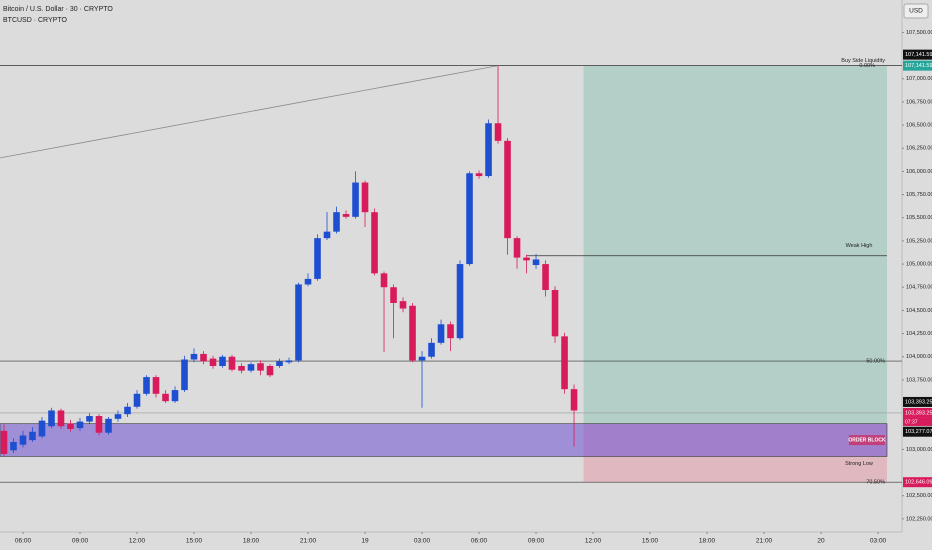  What do you see at coordinates (859, 246) in the screenshot?
I see `level-label: Weak High` at bounding box center [859, 246].